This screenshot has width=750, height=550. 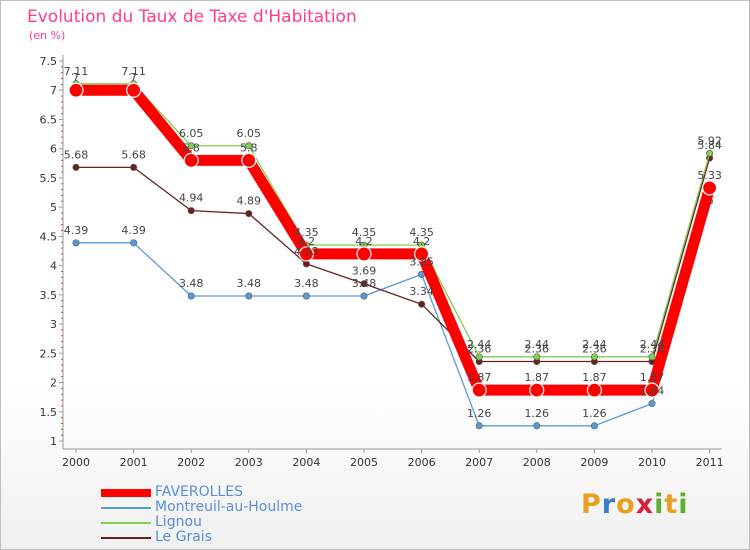 What do you see at coordinates (49, 295) in the screenshot?
I see `y-tick-label: 3.5` at bounding box center [49, 295].